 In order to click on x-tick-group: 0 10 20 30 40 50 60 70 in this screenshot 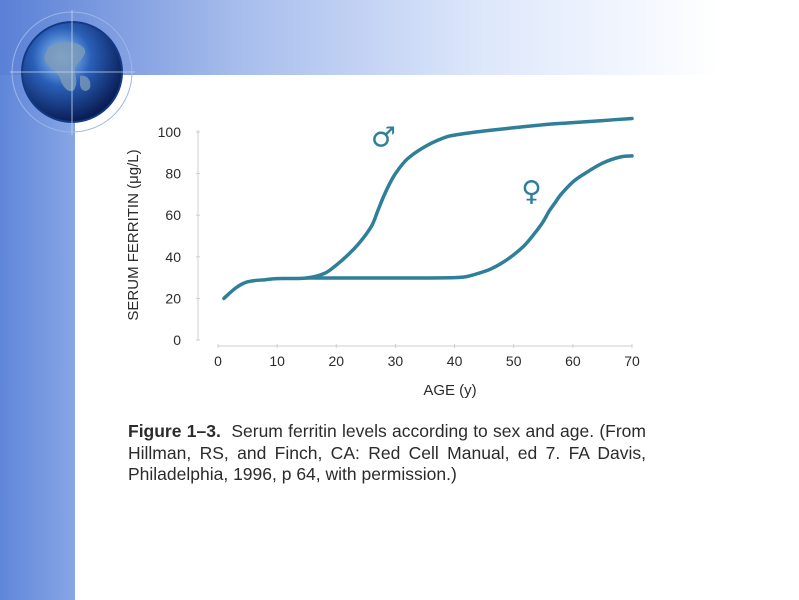, I will do `click(427, 356)`.